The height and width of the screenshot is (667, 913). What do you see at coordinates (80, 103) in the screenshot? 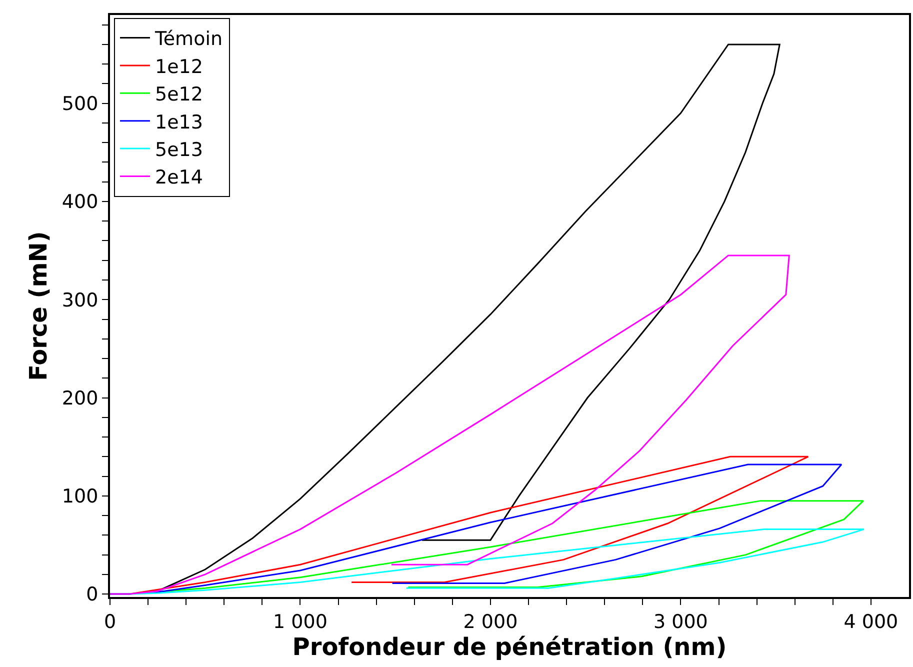
I see `y-tick-label: 500` at bounding box center [80, 103].